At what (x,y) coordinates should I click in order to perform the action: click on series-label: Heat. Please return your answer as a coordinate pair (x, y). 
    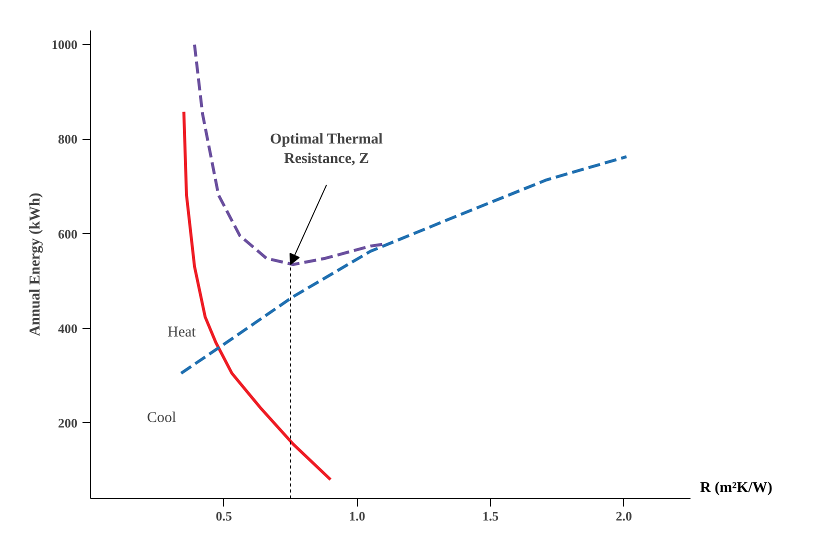
    Looking at the image, I should click on (182, 332).